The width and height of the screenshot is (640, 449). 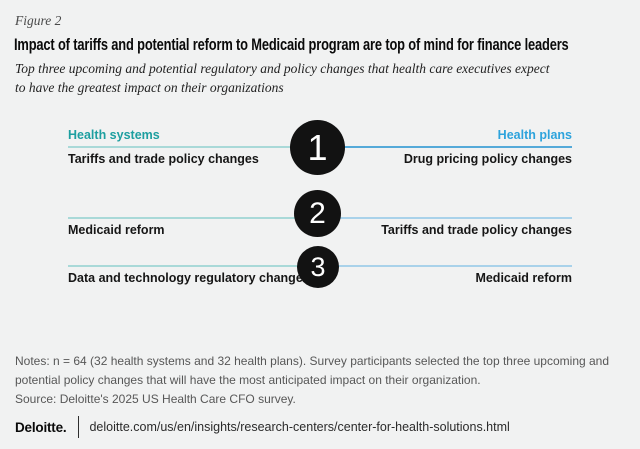 What do you see at coordinates (163, 159) in the screenshot?
I see `row1-health-systems-item: Tariffs and trade policy changes` at bounding box center [163, 159].